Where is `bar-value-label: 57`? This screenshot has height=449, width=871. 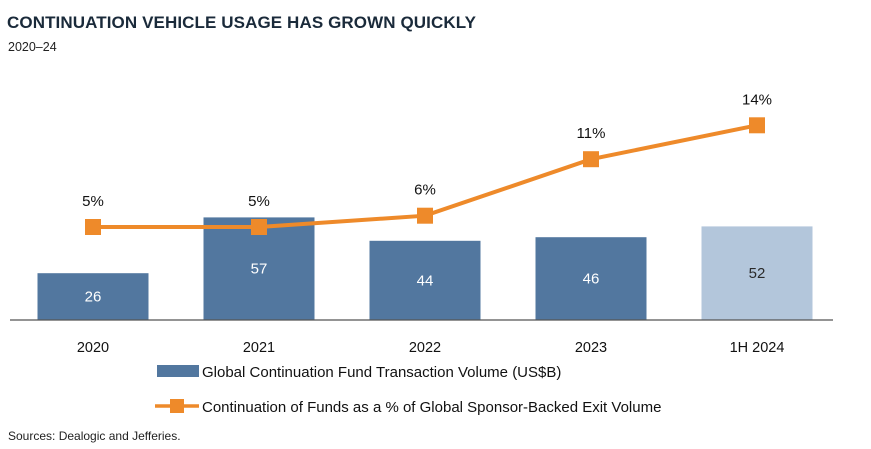
bar-value-label: 57 is located at coordinates (259, 269).